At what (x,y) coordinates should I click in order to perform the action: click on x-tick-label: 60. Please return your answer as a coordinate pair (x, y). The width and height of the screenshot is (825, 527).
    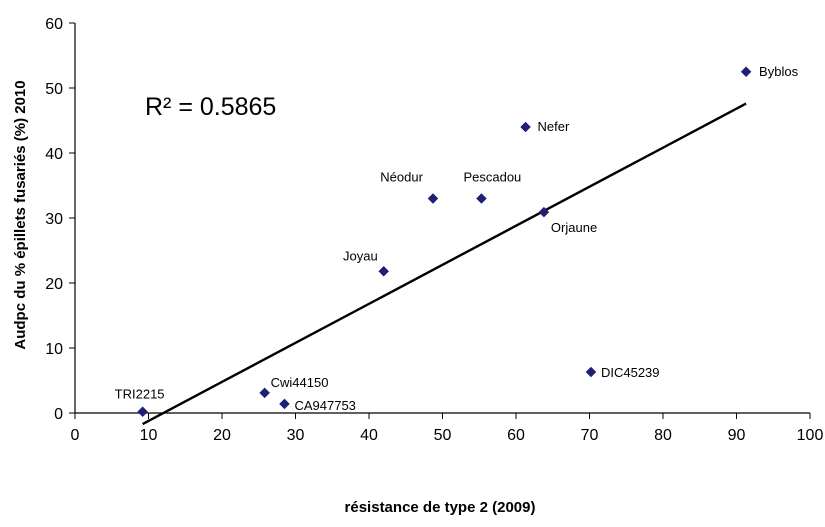
    Looking at the image, I should click on (516, 435).